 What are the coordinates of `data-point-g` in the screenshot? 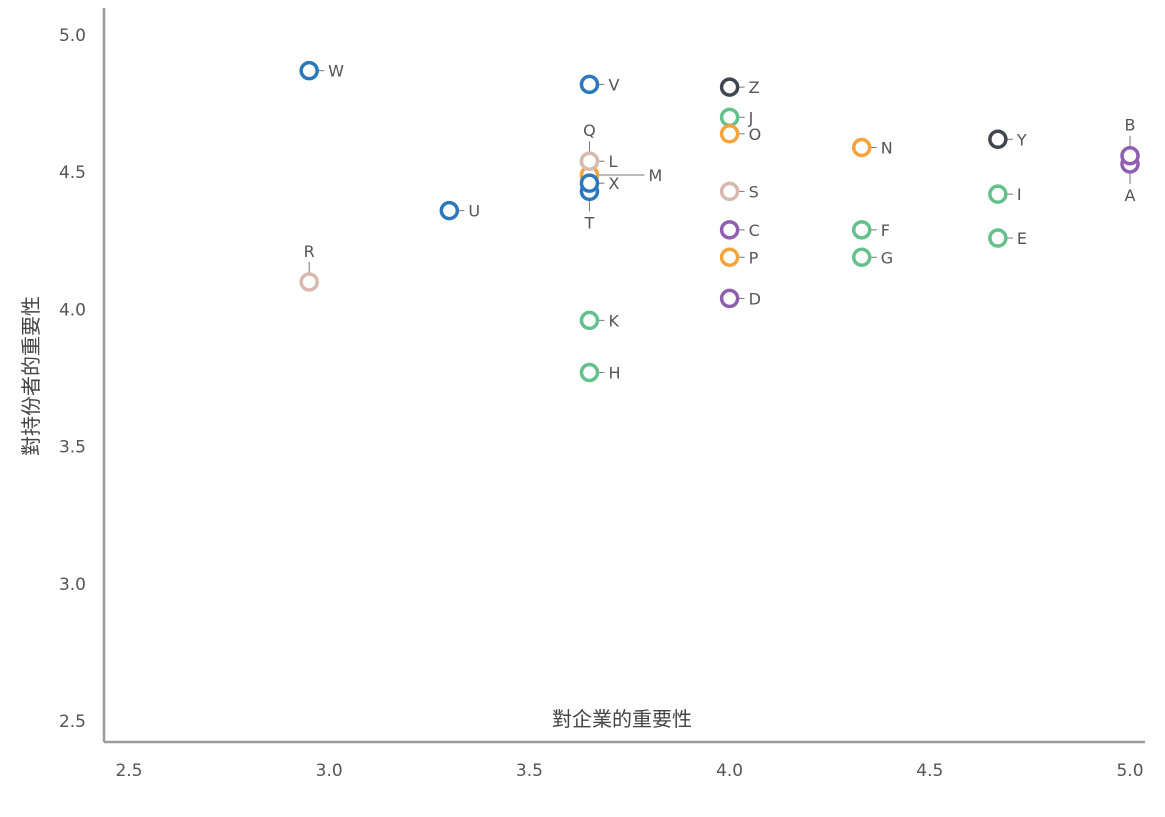 It's located at (861, 257).